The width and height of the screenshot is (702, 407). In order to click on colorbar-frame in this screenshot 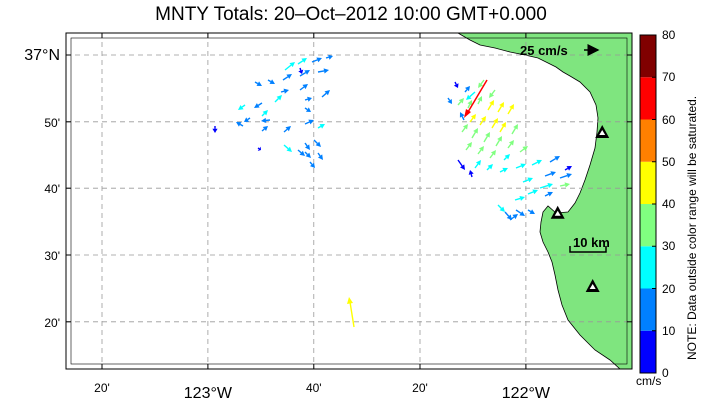, I will do `click(648, 204)`.